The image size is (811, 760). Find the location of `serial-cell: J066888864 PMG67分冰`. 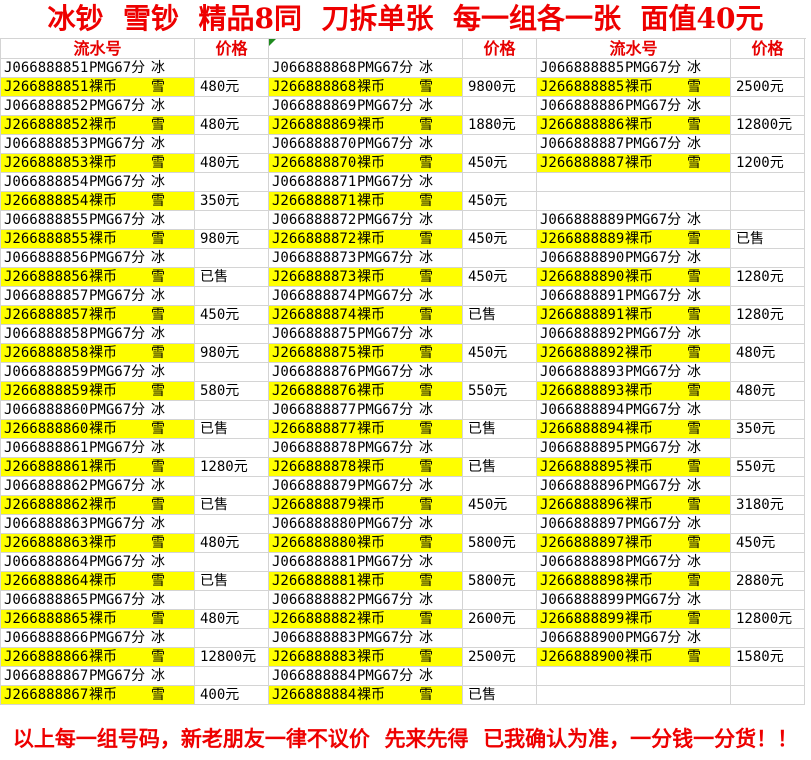

serial-cell: J066888864 PMG67分冰 is located at coordinates (98, 562).